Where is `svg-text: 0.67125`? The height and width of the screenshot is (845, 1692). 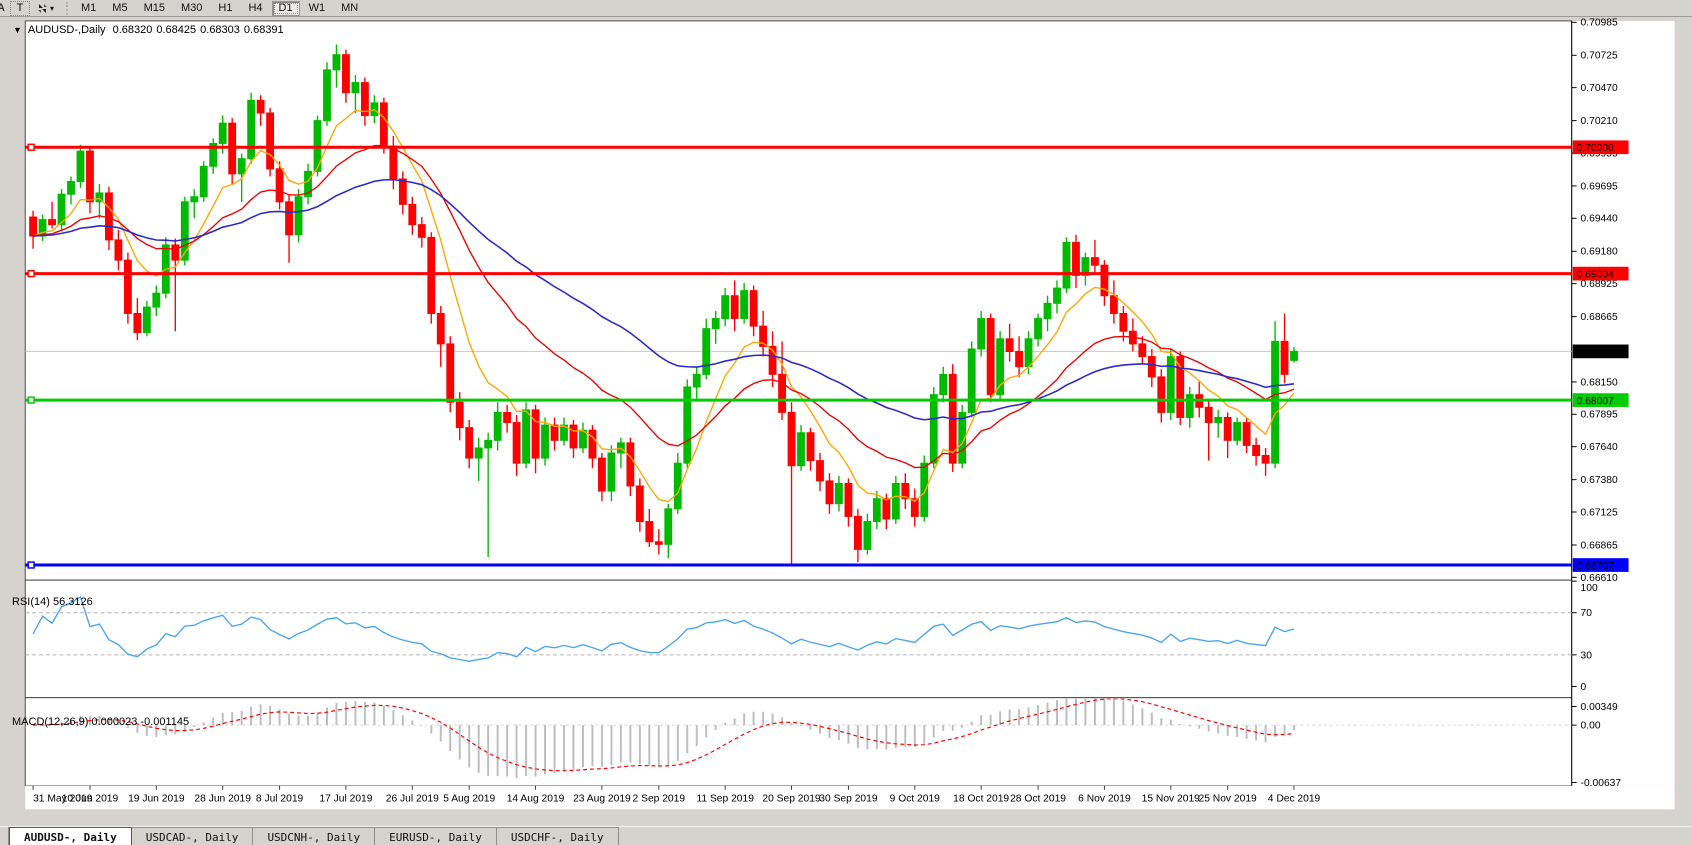 svg-text: 0.67125 is located at coordinates (1599, 512).